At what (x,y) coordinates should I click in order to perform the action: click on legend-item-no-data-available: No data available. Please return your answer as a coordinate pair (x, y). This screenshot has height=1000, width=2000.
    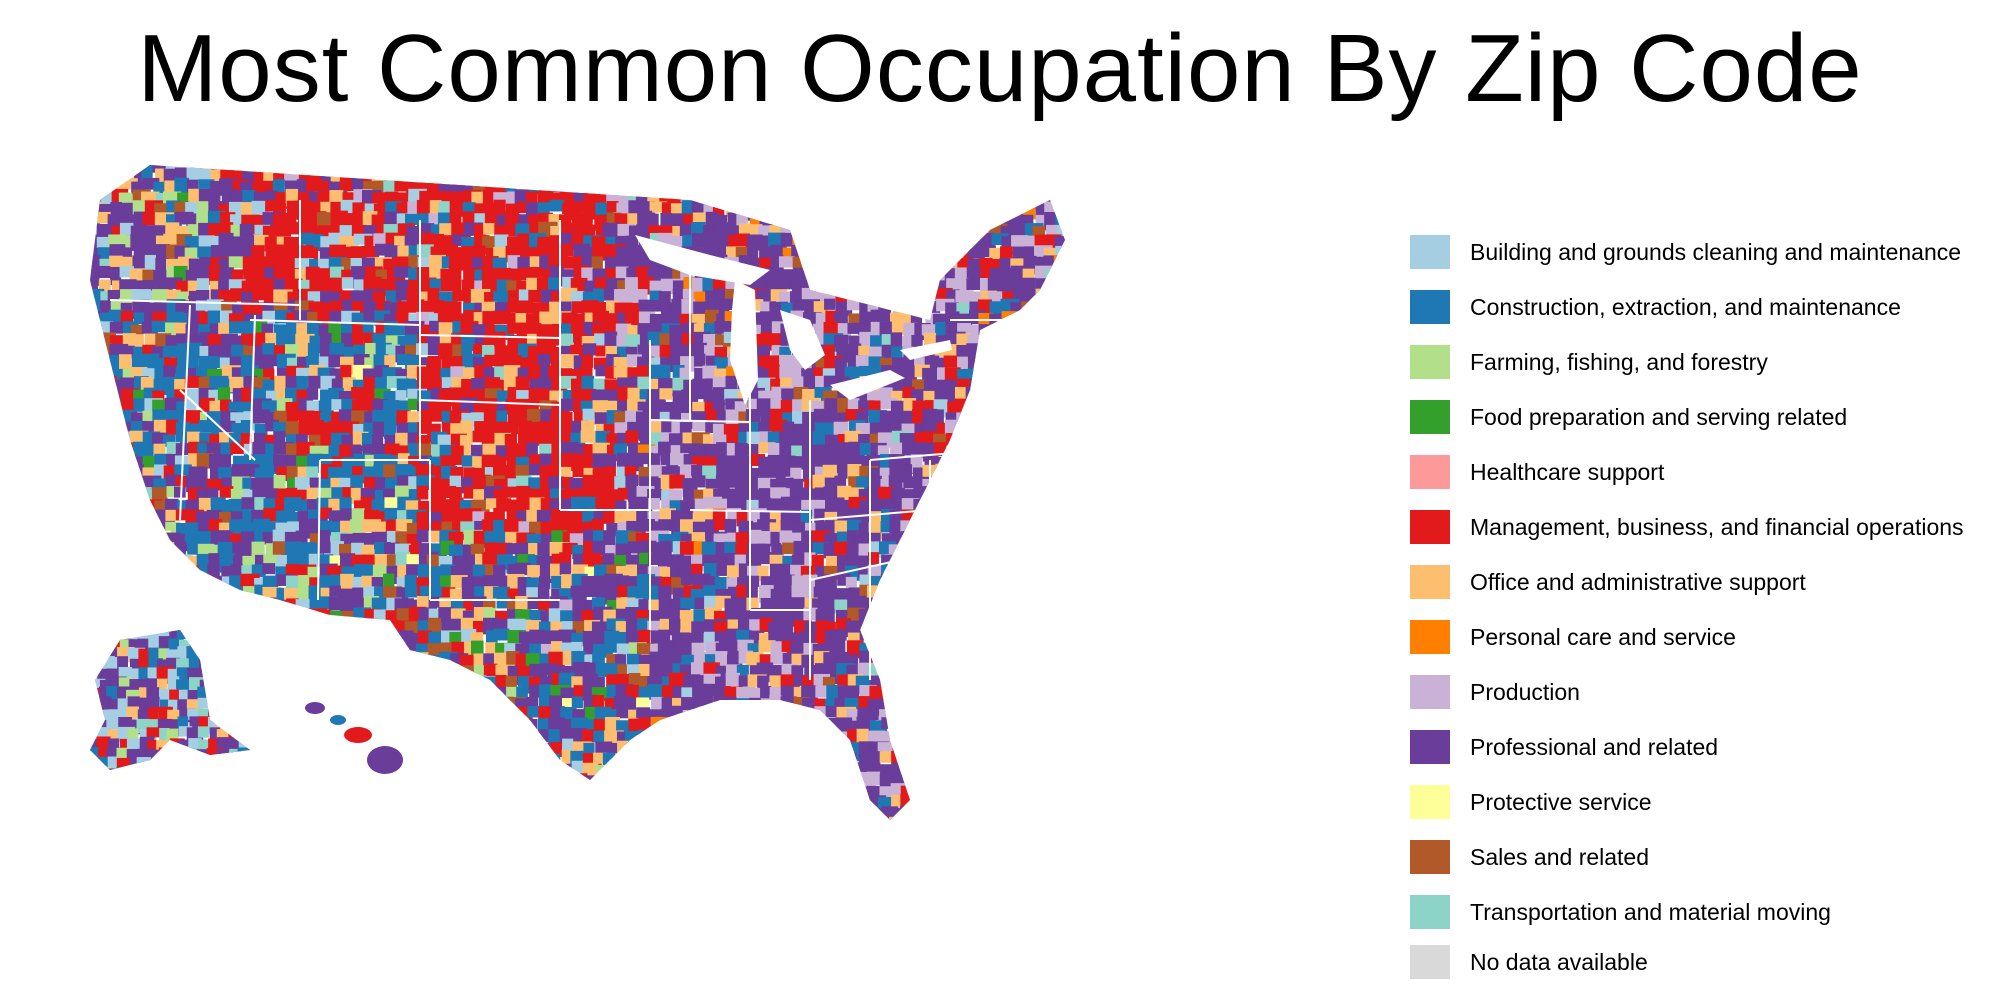
    Looking at the image, I should click on (1529, 962).